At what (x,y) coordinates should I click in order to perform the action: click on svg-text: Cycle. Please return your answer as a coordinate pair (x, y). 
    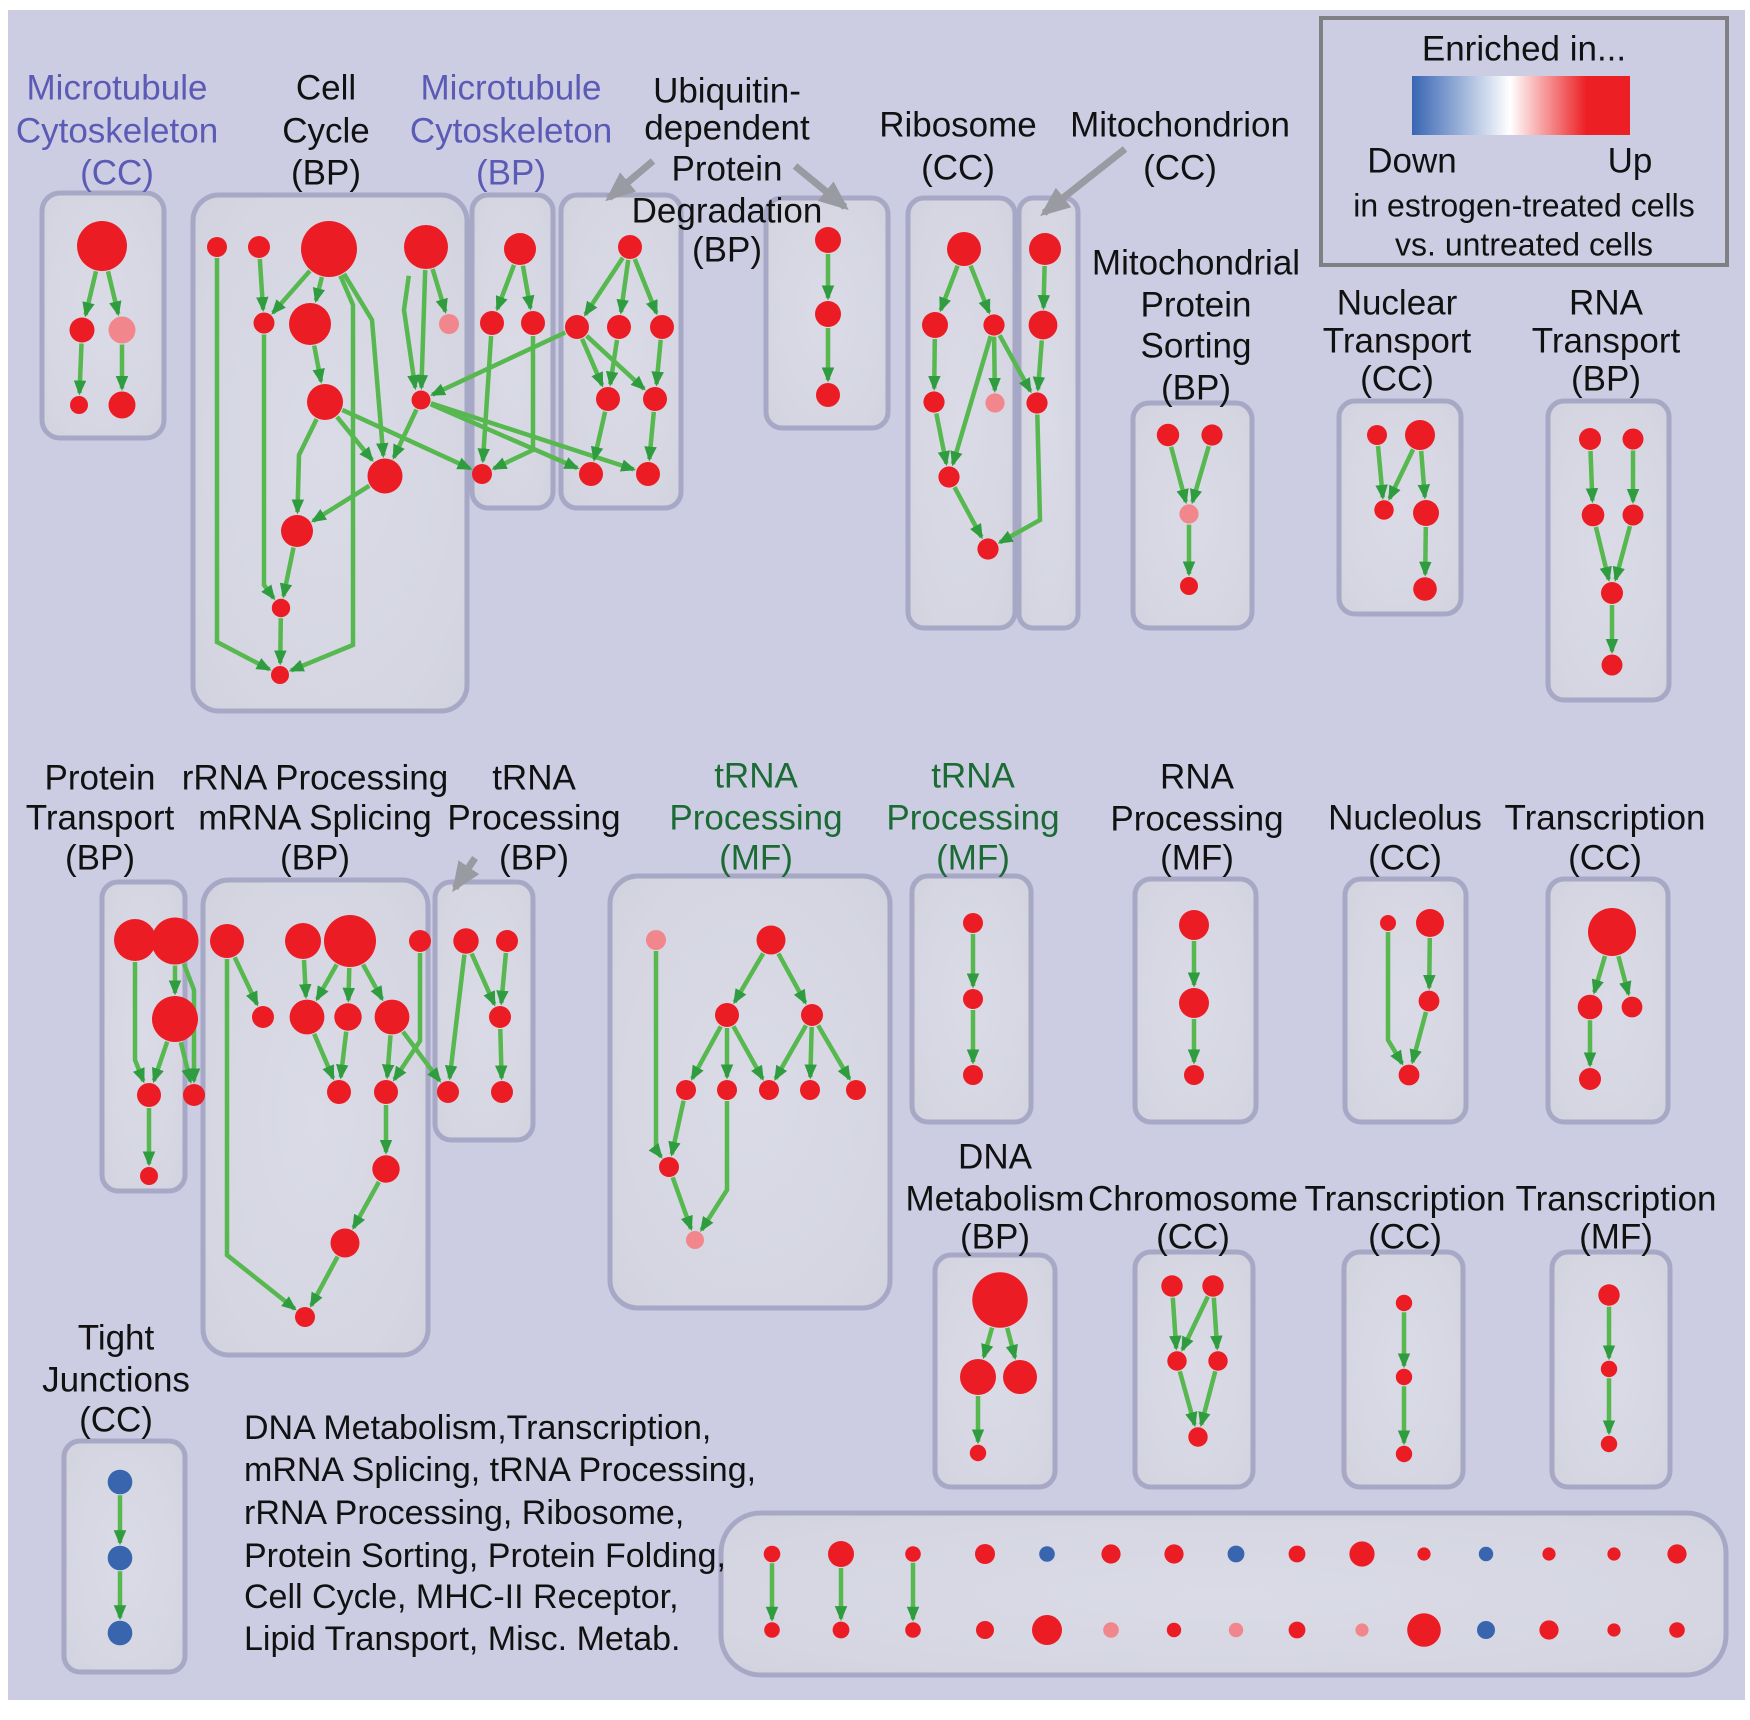
    Looking at the image, I should click on (326, 130).